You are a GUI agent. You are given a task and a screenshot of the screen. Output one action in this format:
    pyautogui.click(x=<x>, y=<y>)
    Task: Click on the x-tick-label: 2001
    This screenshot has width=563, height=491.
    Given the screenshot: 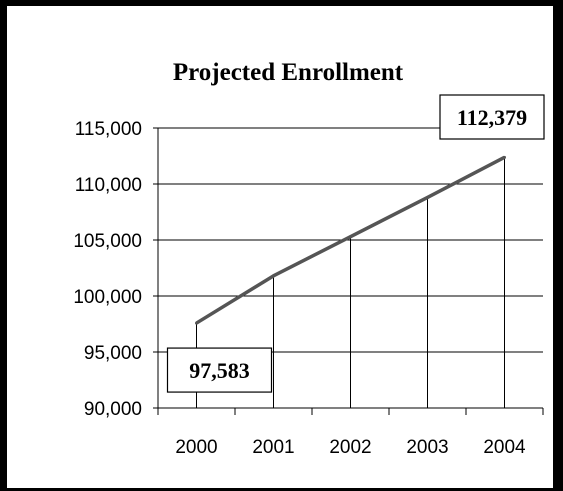 What is the action you would take?
    pyautogui.click(x=273, y=447)
    